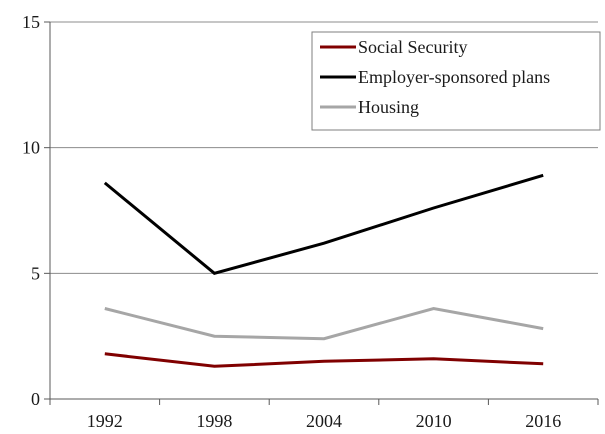 This screenshot has height=434, width=605. Describe the element at coordinates (324, 323) in the screenshot. I see `series-line-housing` at that location.